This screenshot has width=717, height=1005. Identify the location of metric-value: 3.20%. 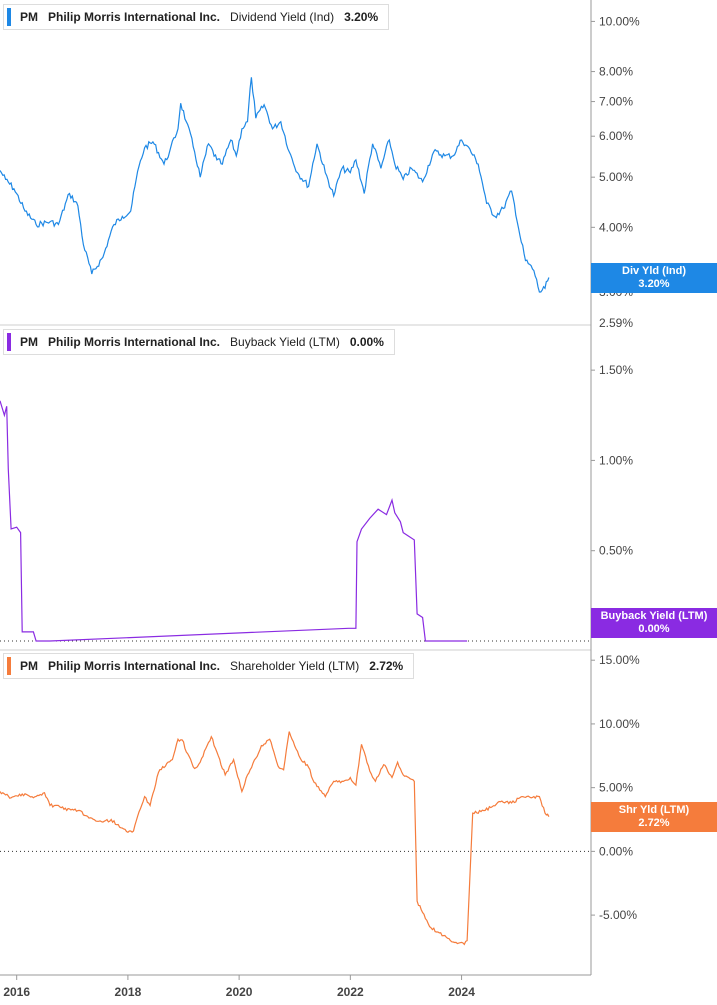
(361, 17).